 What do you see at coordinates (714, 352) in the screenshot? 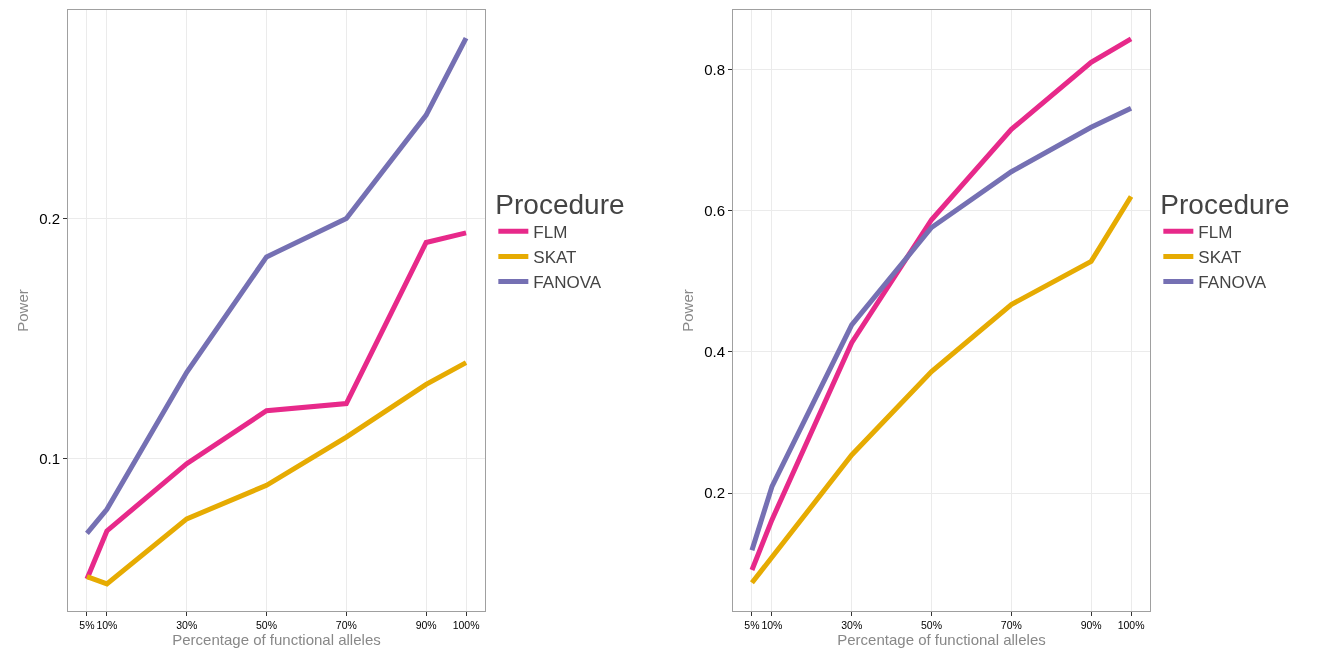
I see `y-tick-label: 0.4` at bounding box center [714, 352].